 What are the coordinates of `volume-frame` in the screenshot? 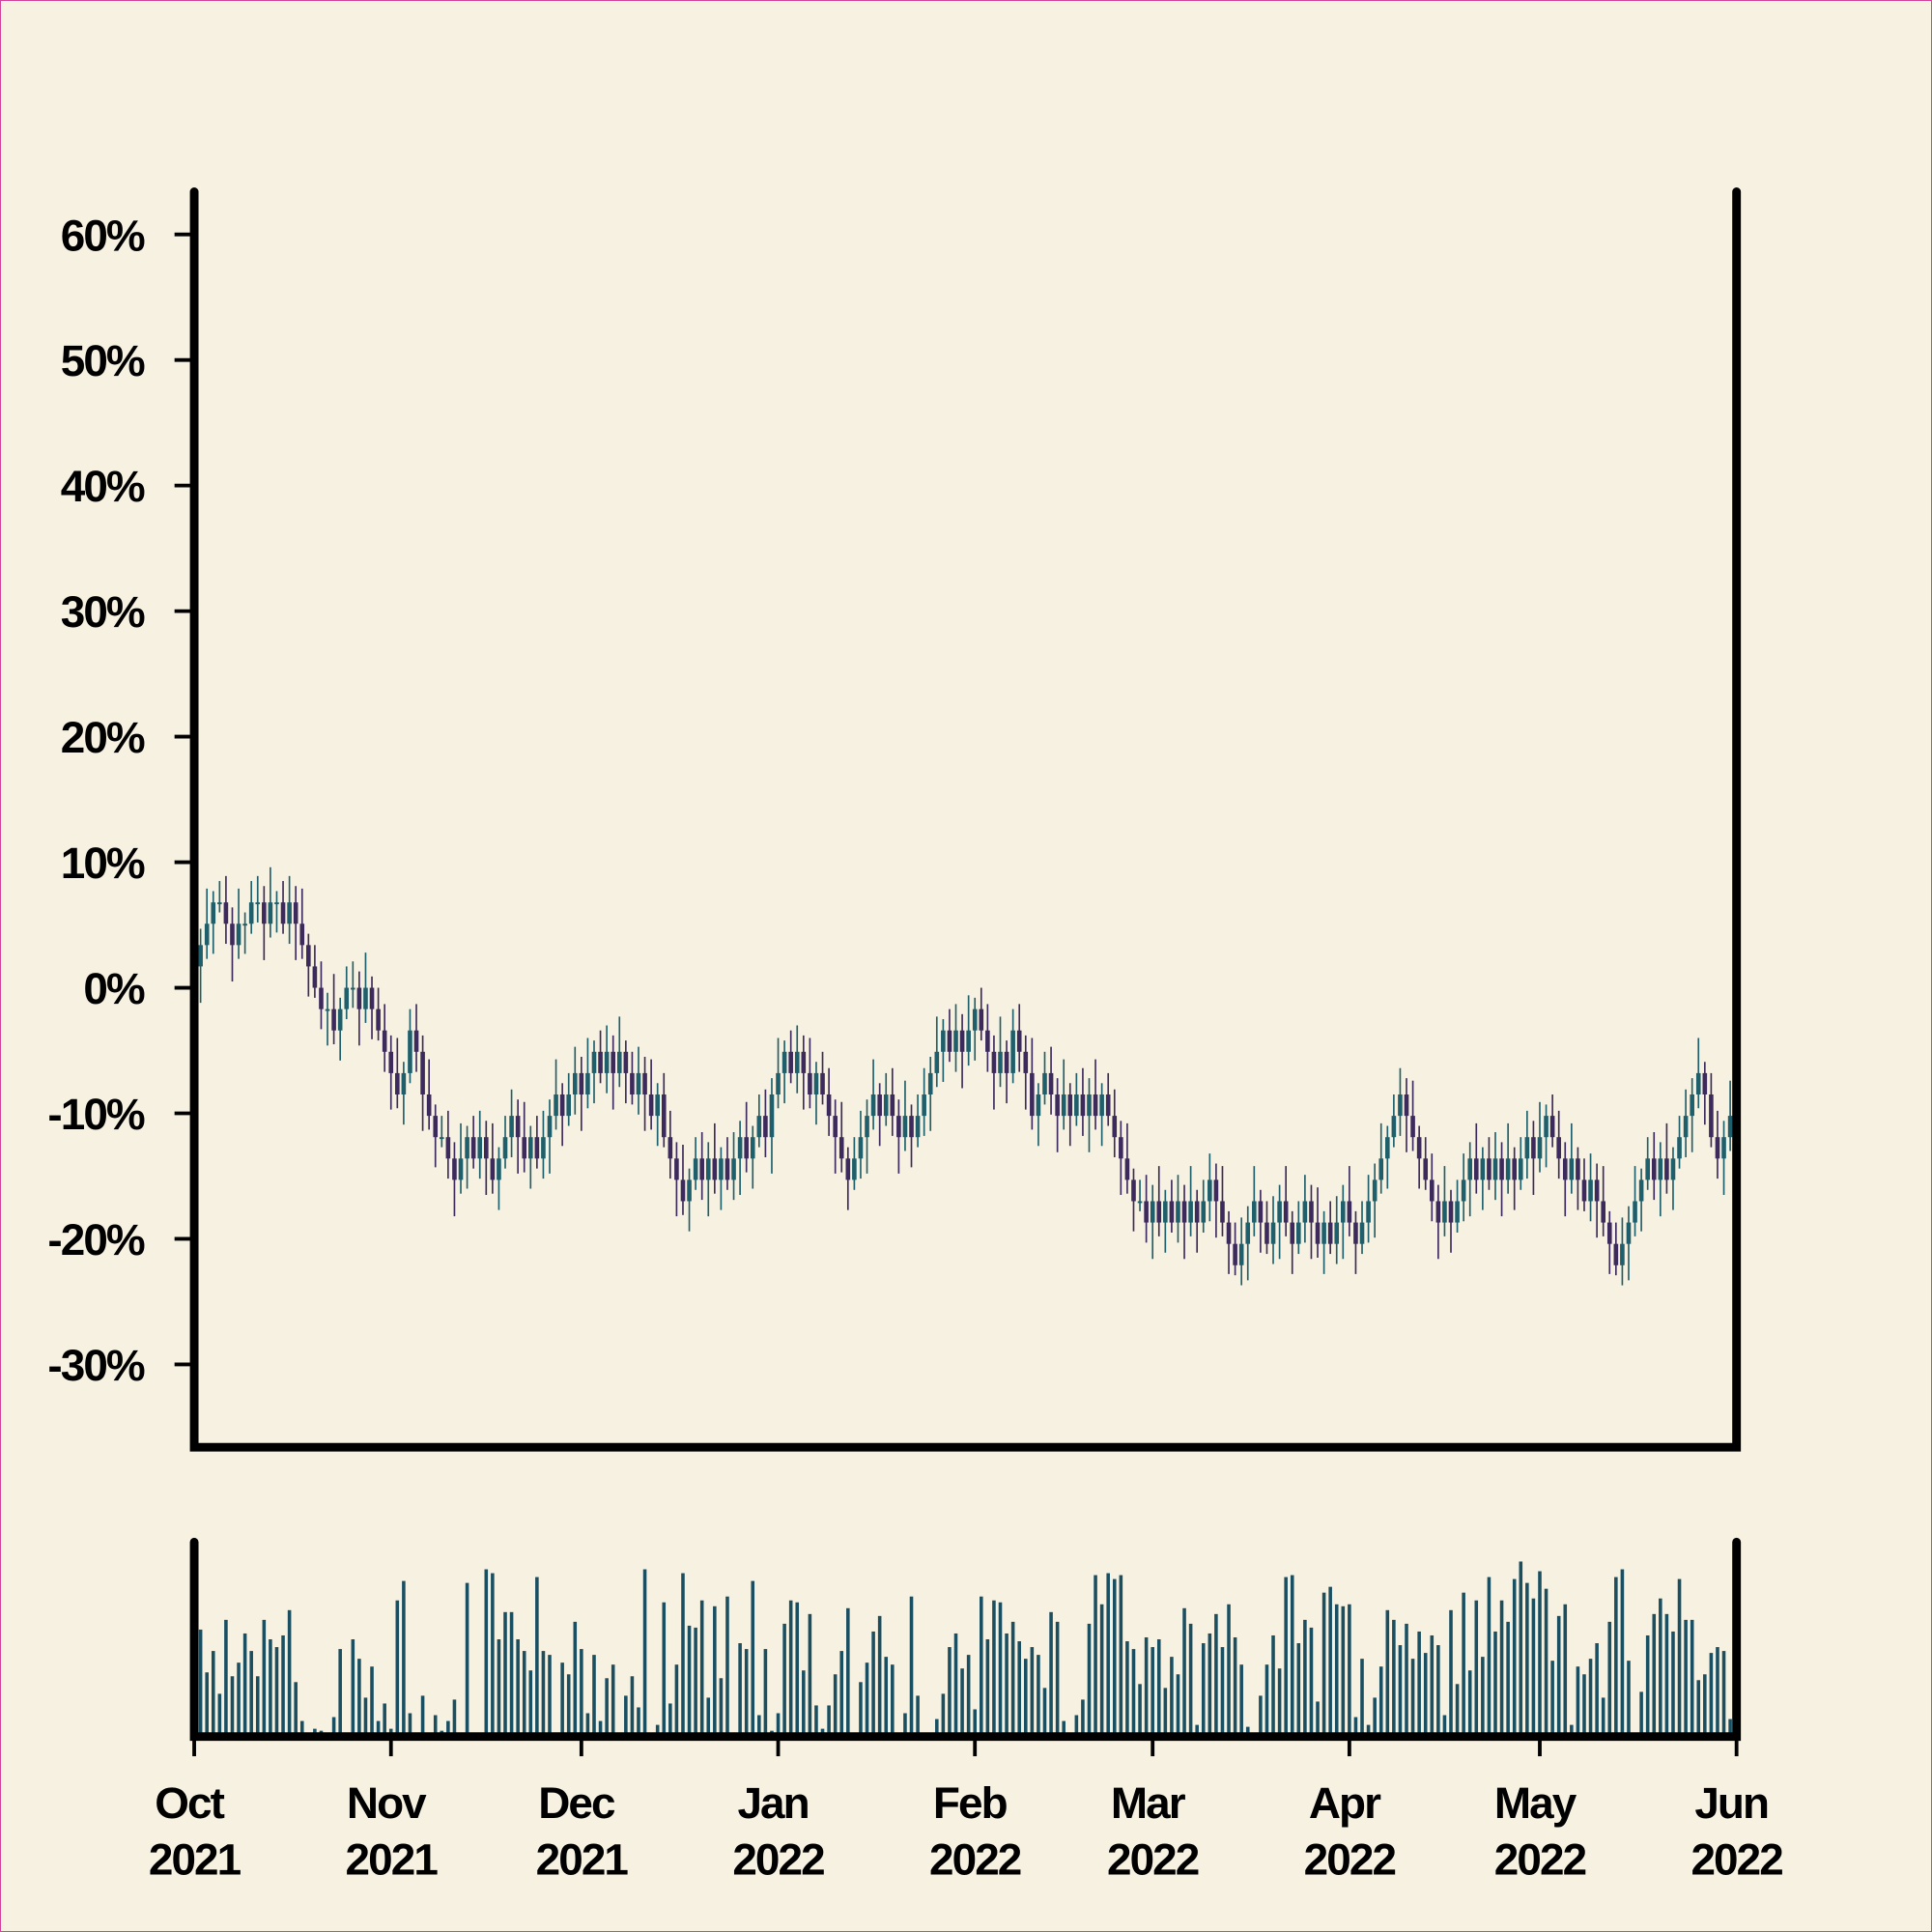 It's located at (965, 1639).